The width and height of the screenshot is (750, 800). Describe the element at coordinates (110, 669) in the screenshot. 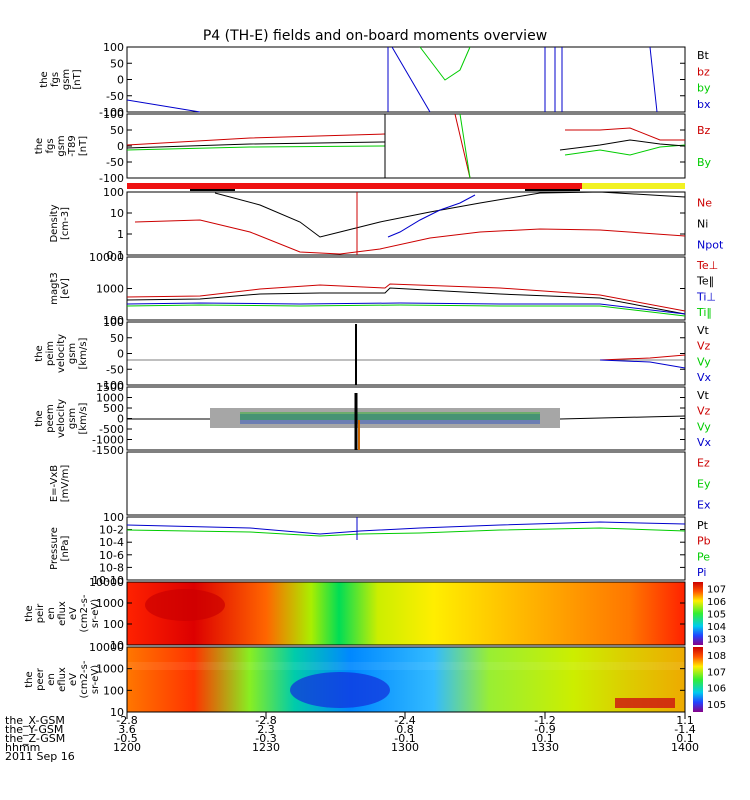

I see `peer-tick-label: 1000` at that location.